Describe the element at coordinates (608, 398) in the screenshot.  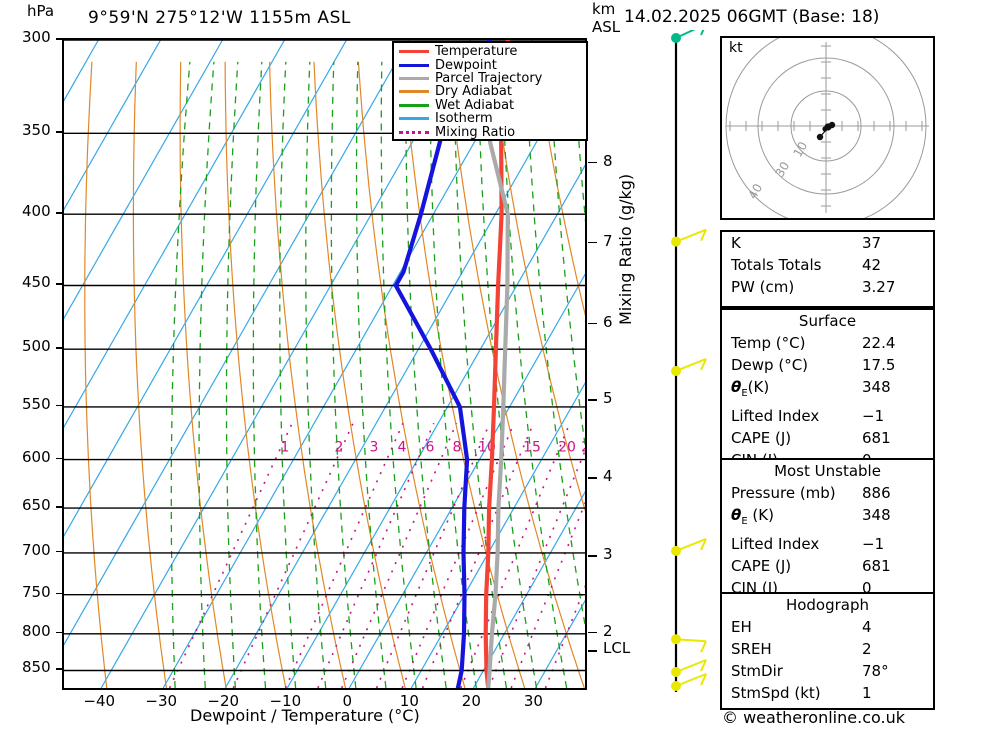
I see `altitude-tick-5: 5` at that location.